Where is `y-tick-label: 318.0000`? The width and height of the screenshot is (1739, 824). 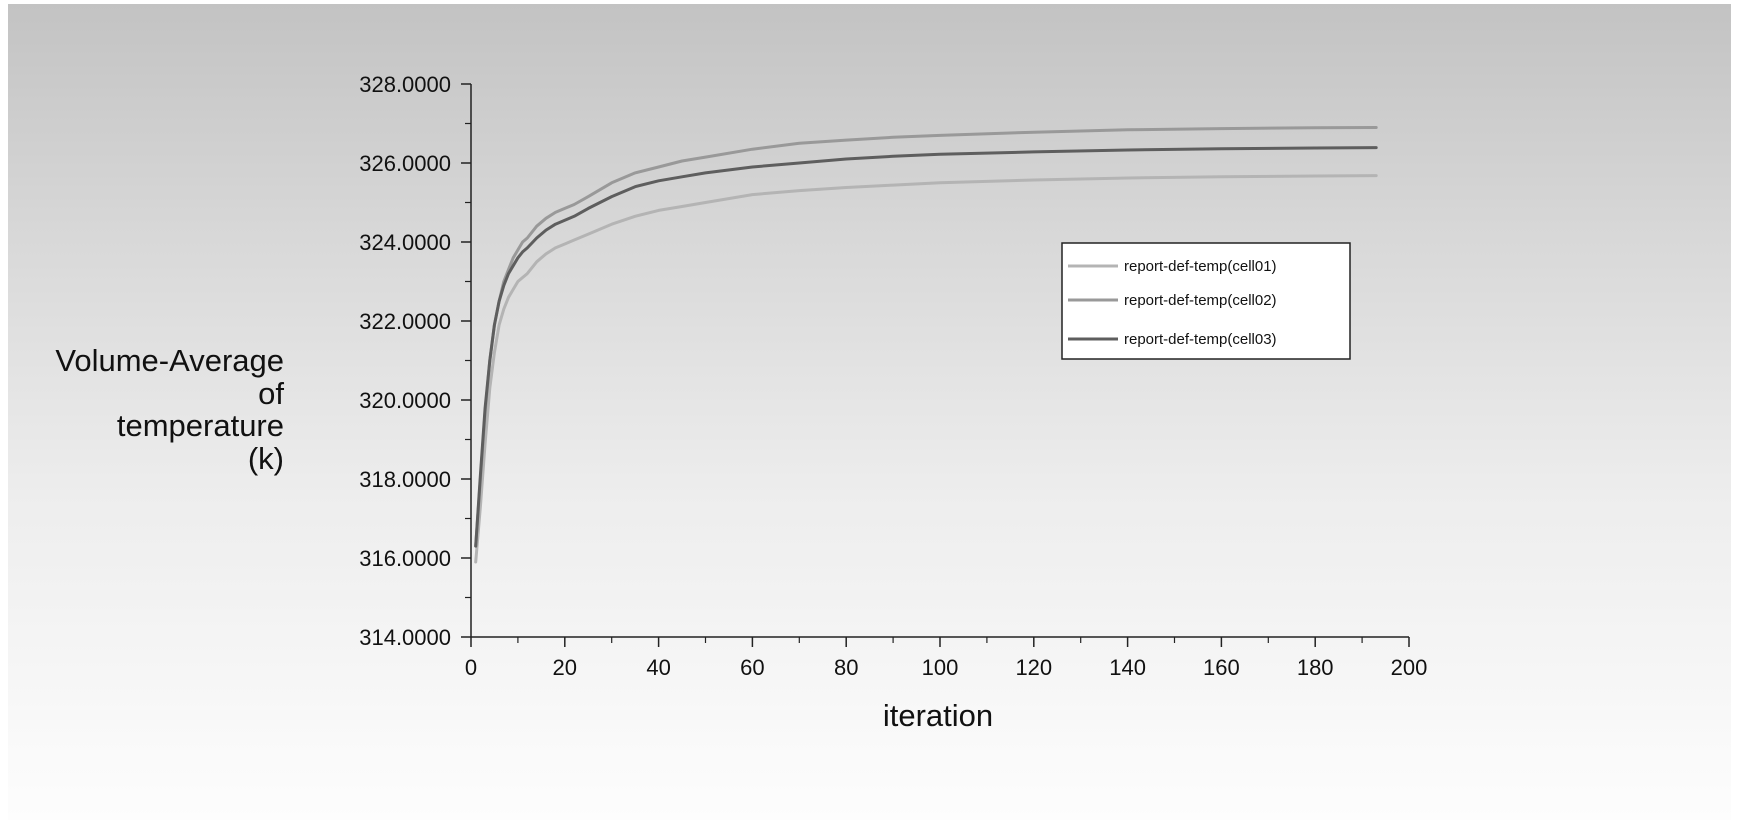 y-tick-label: 318.0000 is located at coordinates (405, 479).